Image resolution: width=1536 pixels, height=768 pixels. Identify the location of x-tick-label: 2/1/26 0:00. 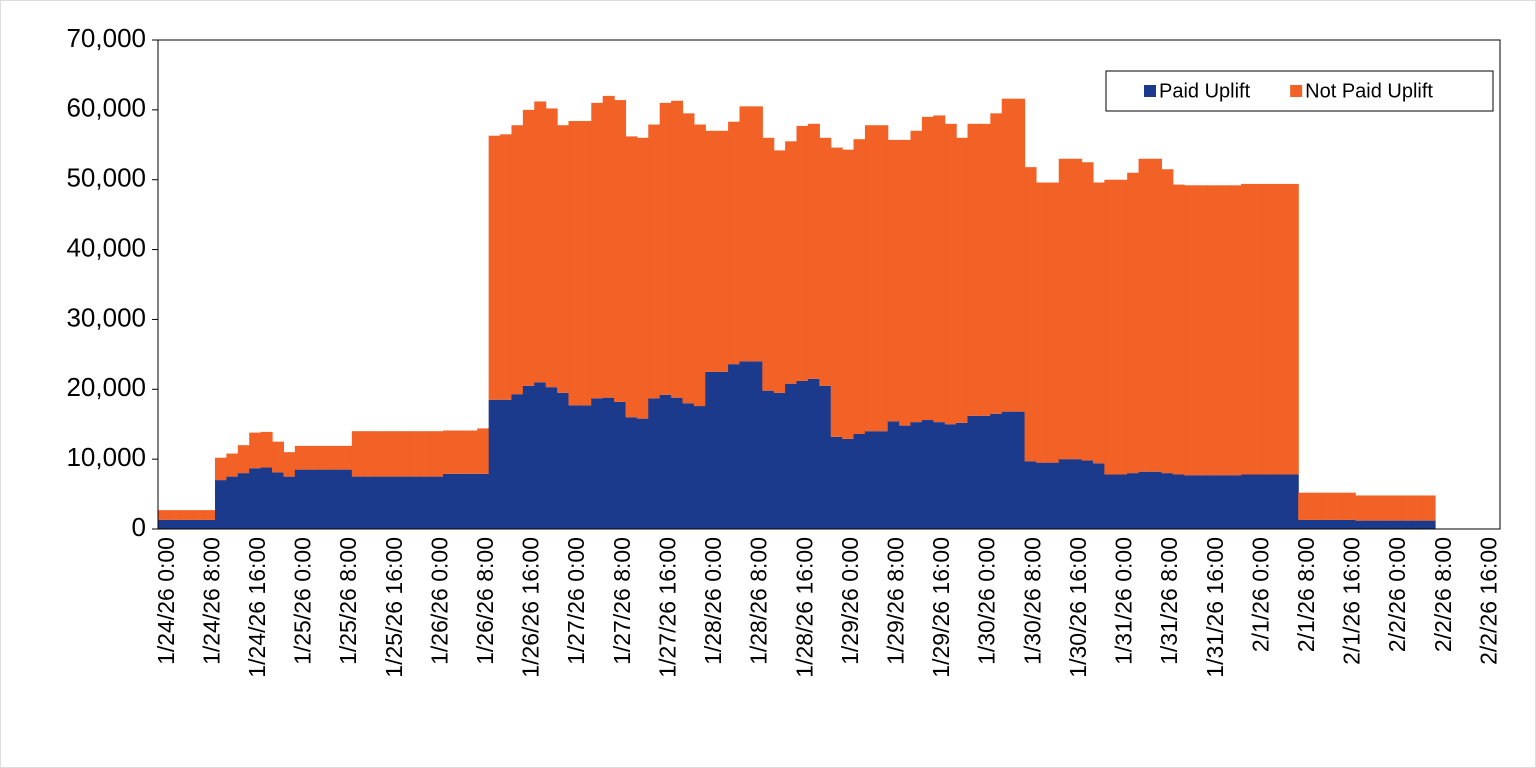
(1260, 594).